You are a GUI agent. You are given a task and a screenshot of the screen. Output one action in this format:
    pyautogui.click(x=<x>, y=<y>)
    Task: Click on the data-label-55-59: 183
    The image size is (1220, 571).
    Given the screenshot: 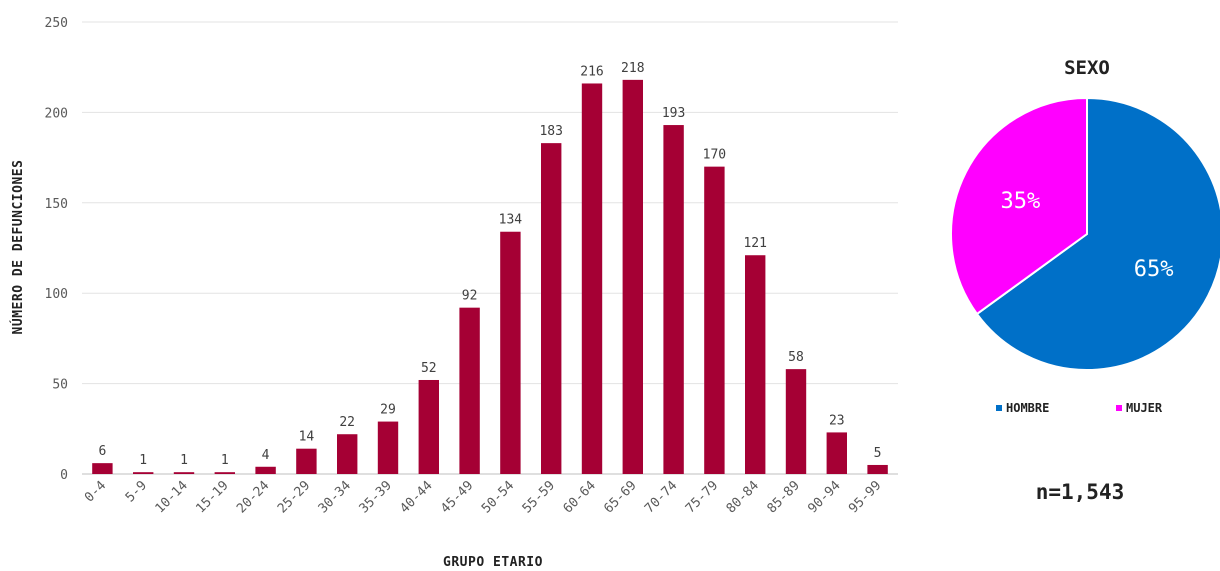 What is the action you would take?
    pyautogui.click(x=550, y=131)
    